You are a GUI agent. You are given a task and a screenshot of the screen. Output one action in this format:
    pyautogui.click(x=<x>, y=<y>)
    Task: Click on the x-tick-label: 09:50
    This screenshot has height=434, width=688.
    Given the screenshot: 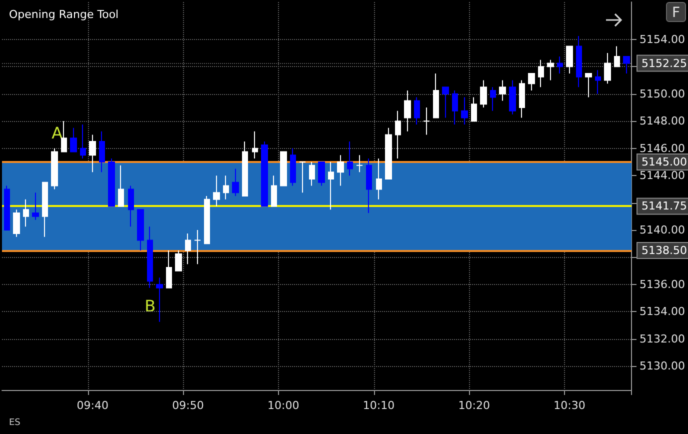 What is the action you would take?
    pyautogui.click(x=188, y=405)
    